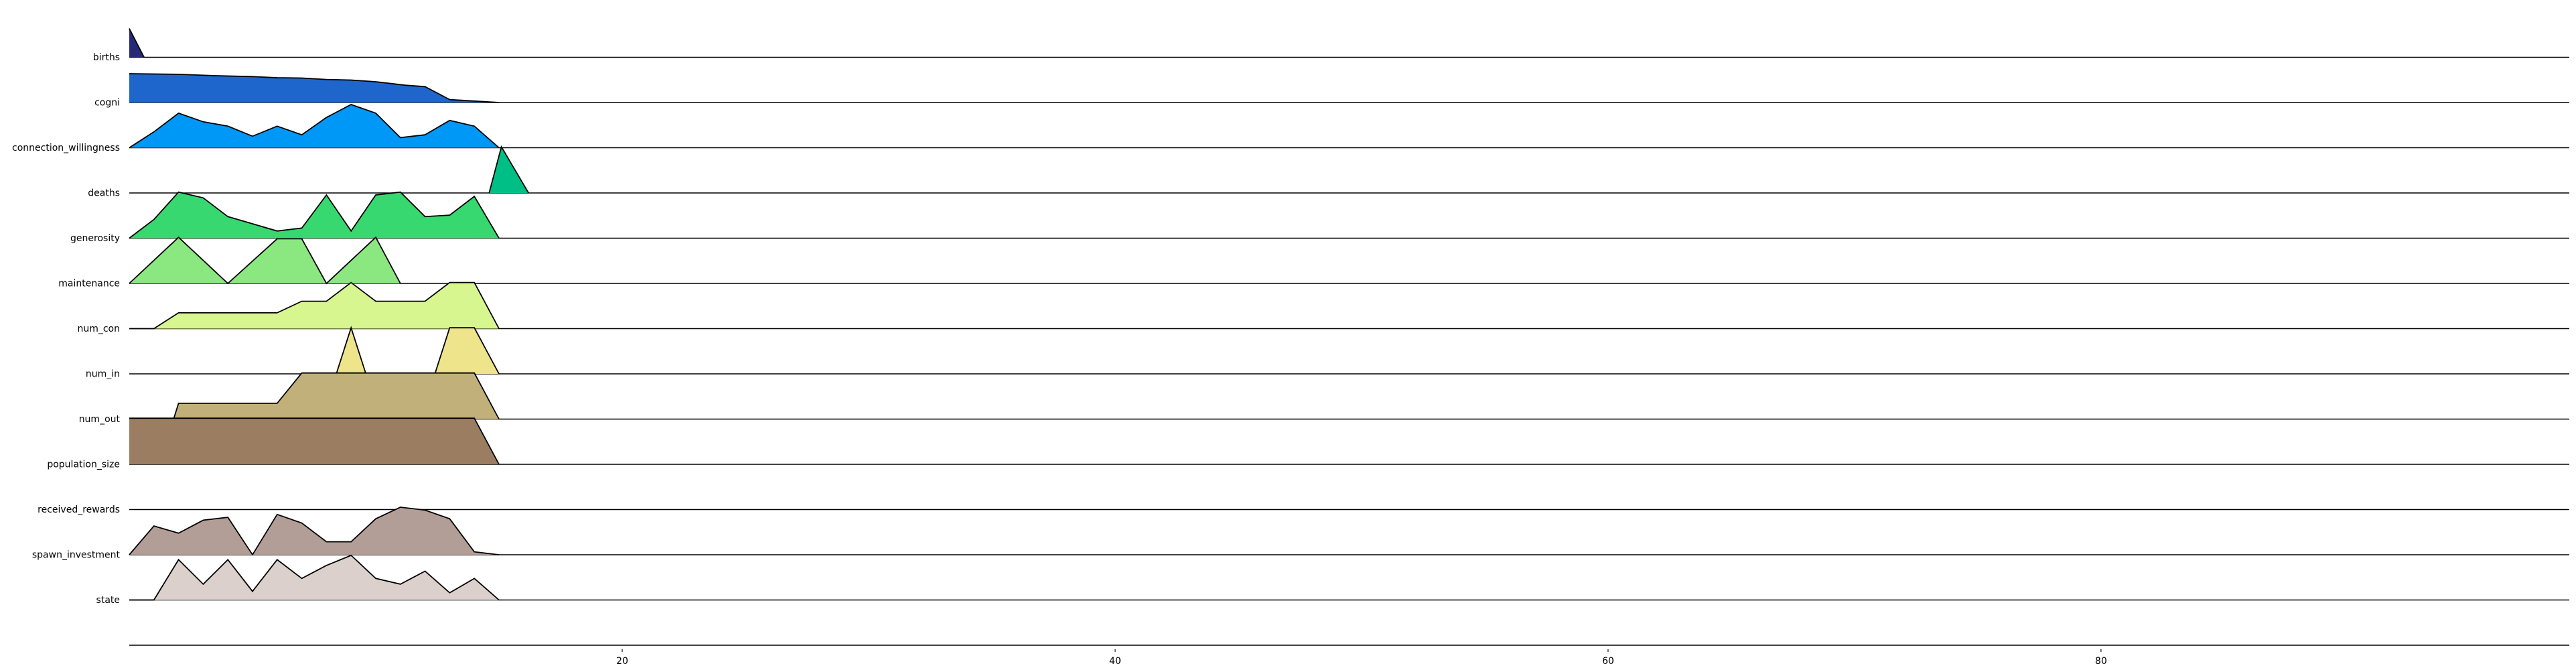 This screenshot has width=2576, height=670. What do you see at coordinates (108, 600) in the screenshot?
I see `ridge-label: state` at bounding box center [108, 600].